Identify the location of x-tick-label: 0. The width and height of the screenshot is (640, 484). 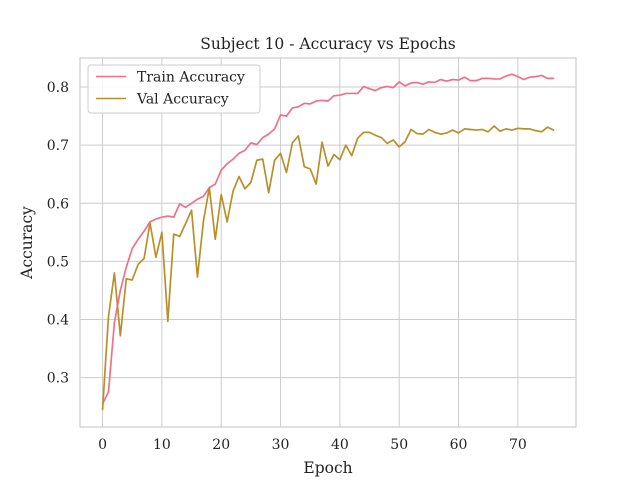
(102, 445).